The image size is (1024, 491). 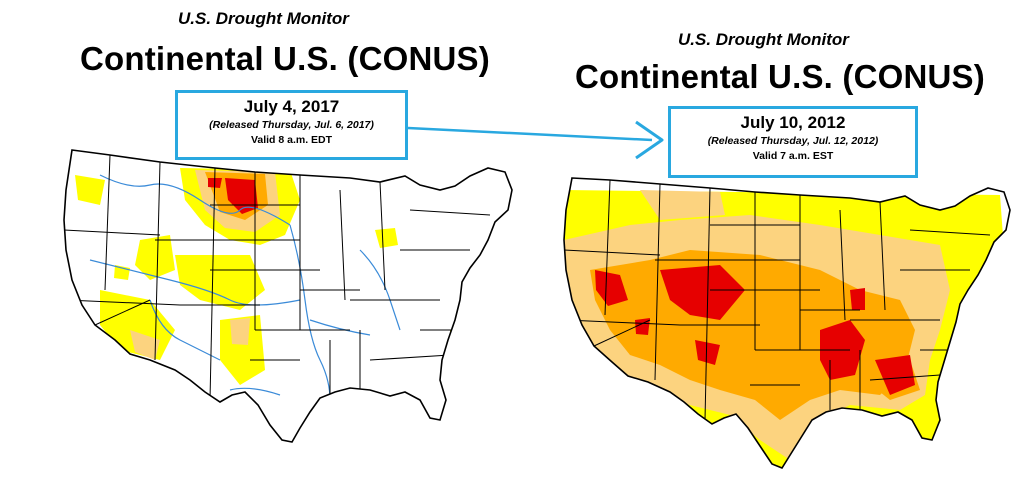 I want to click on release-note: (Released Thursday, Jul. 6, 2017), so click(x=291, y=125).